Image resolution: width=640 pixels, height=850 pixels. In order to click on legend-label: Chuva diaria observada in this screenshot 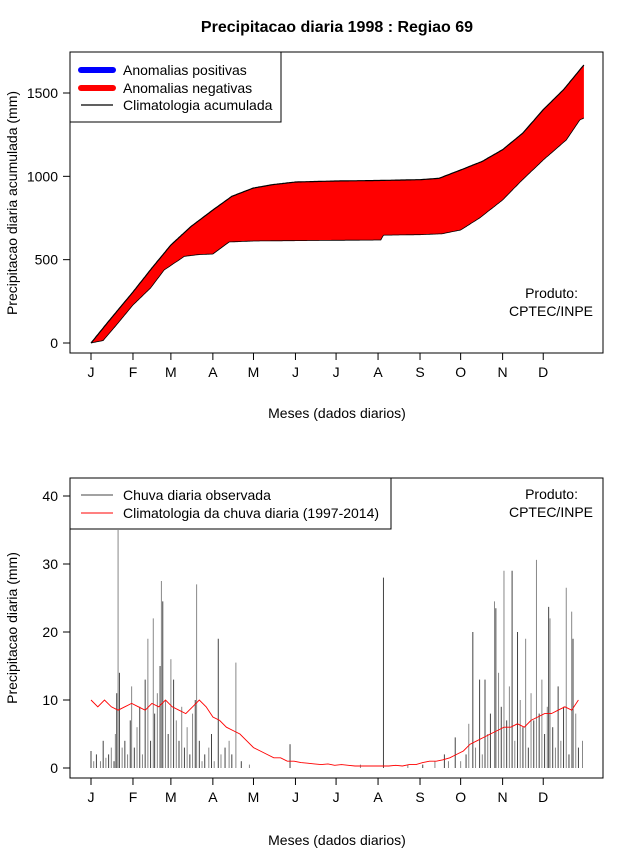, I will do `click(197, 495)`.